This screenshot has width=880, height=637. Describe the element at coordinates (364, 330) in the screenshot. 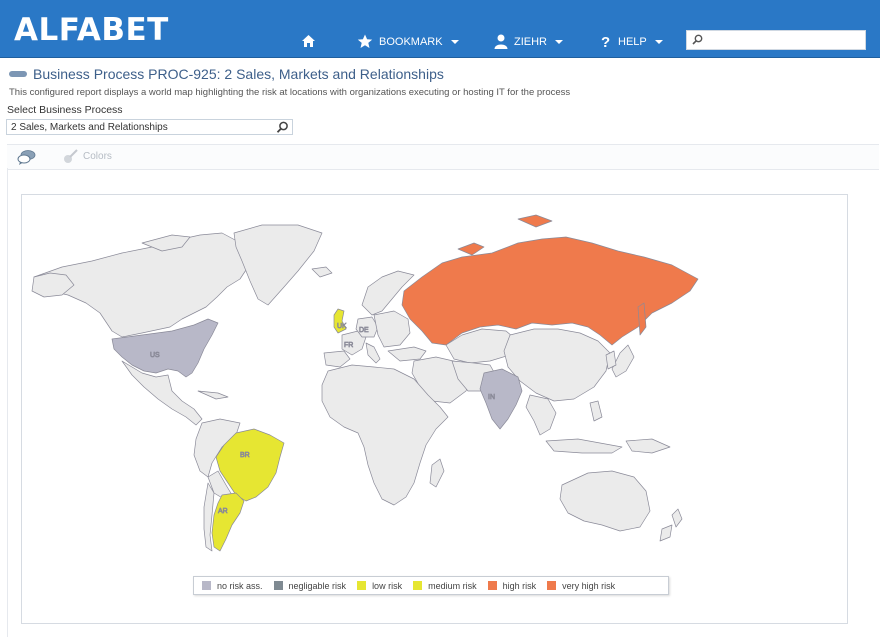

I see `country-label-de: DE` at that location.